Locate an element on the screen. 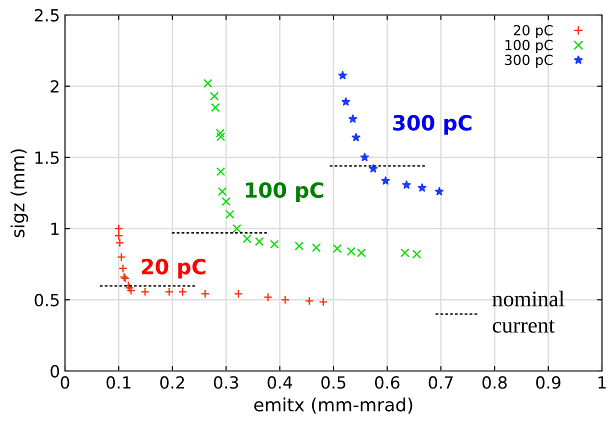 This screenshot has height=428, width=610. x-tick-label: 0.2 is located at coordinates (172, 382).